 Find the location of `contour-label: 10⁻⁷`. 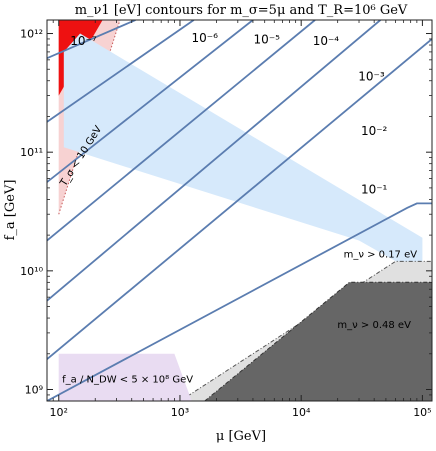

contour-label: 10⁻⁷ is located at coordinates (83, 41).